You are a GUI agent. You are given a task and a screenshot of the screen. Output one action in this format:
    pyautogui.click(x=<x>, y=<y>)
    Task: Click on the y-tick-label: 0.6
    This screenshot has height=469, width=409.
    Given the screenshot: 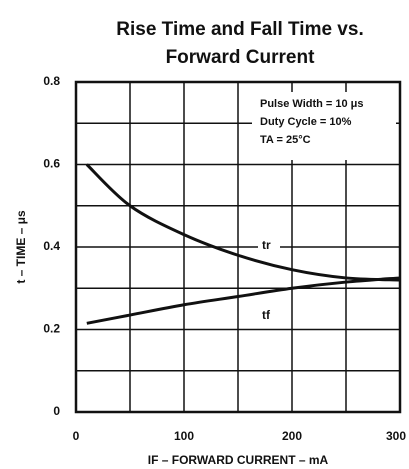 What is the action you would take?
    pyautogui.click(x=51, y=164)
    